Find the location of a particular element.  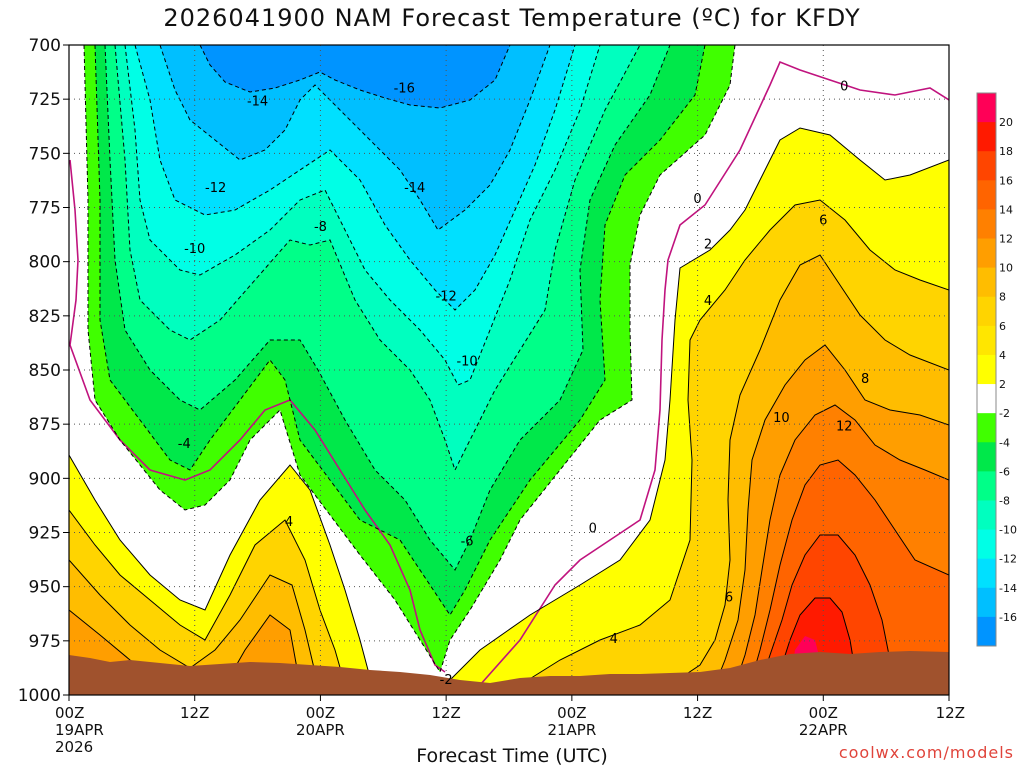

x-tick-date: 19APR is located at coordinates (79, 730).